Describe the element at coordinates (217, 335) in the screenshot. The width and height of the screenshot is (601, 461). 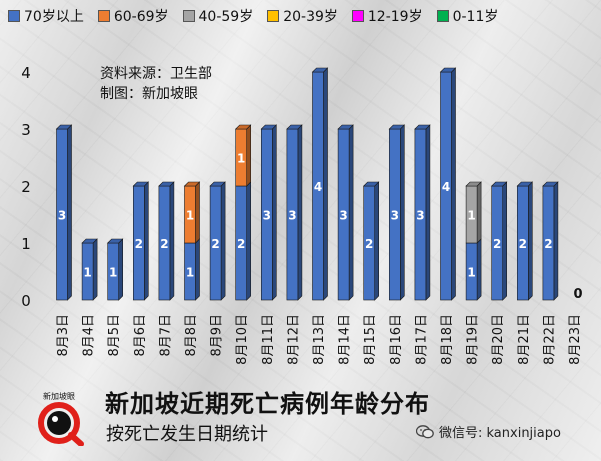
I see `x-tick-label: 8月9日` at that location.